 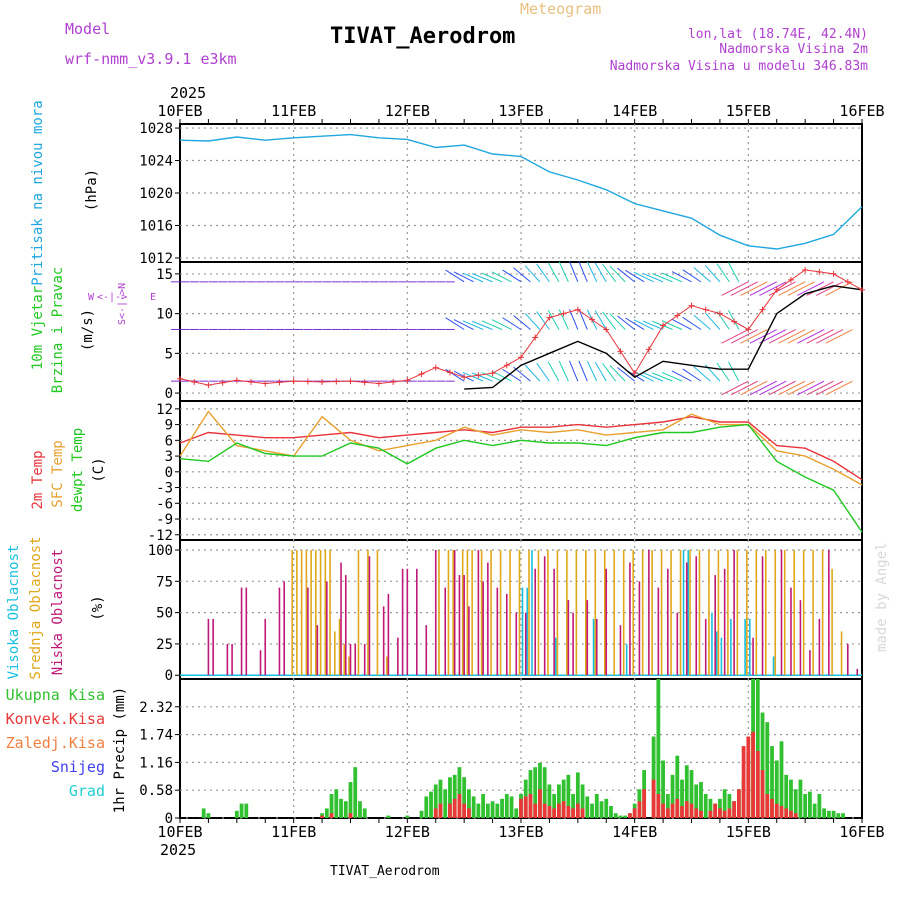 I want to click on convective-precip-legend: Konvek.Kisa, so click(x=55, y=719).